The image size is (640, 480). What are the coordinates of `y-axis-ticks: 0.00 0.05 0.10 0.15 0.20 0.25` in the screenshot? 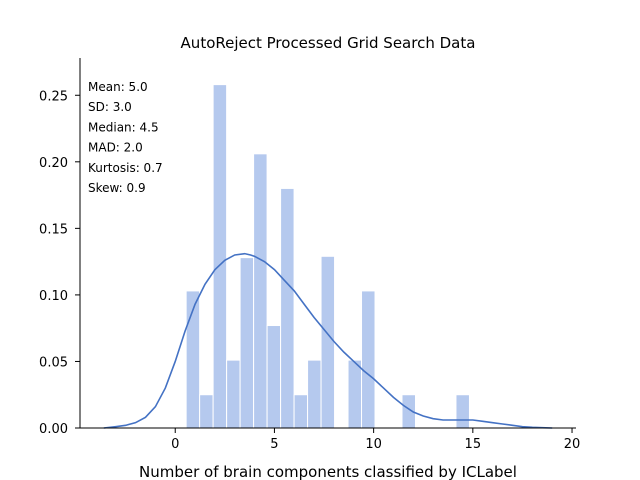 It's located at (59, 263).